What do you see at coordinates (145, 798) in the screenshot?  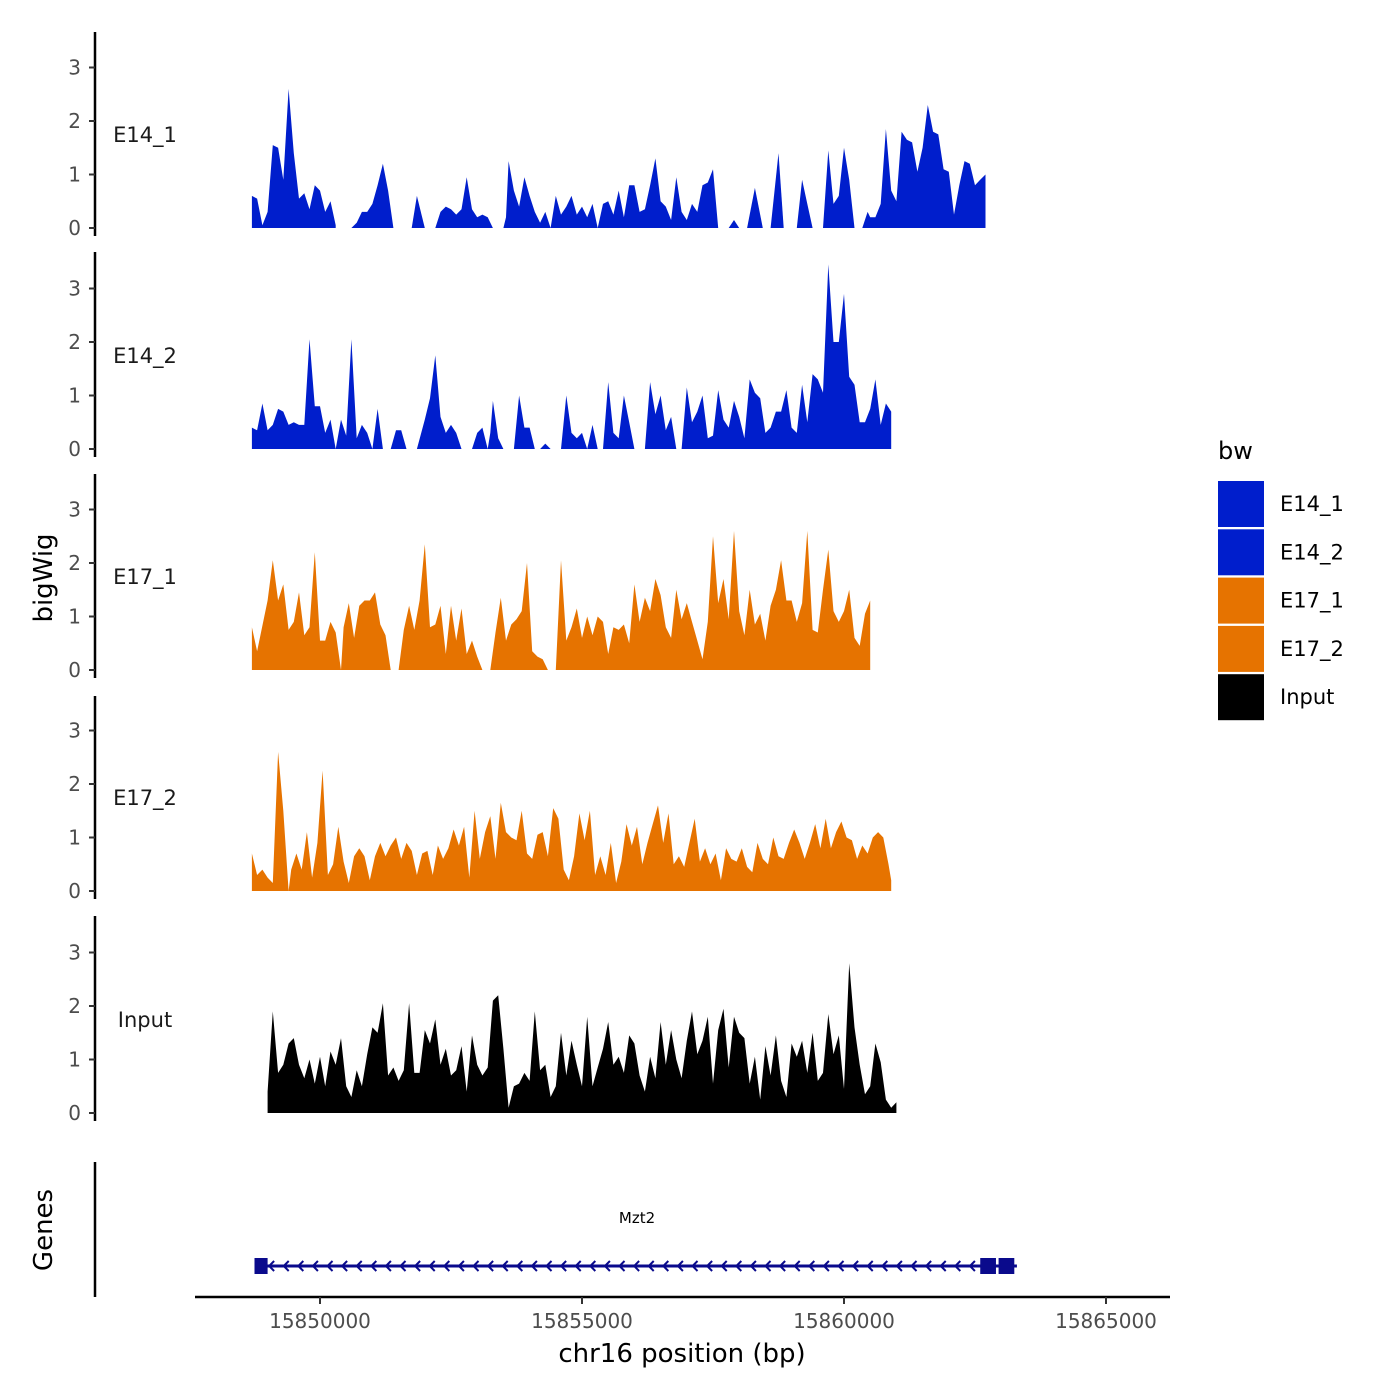 I see `facet-label-E17_2: E17_2` at bounding box center [145, 798].